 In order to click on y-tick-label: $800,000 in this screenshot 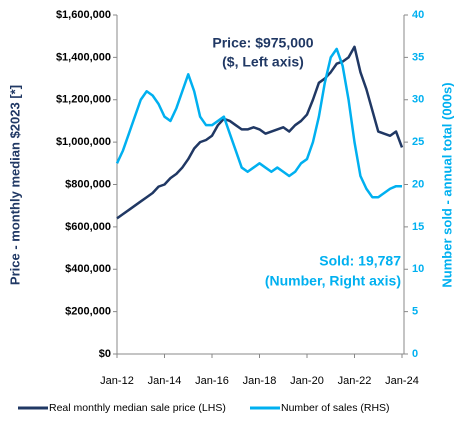, I will do `click(88, 184)`.